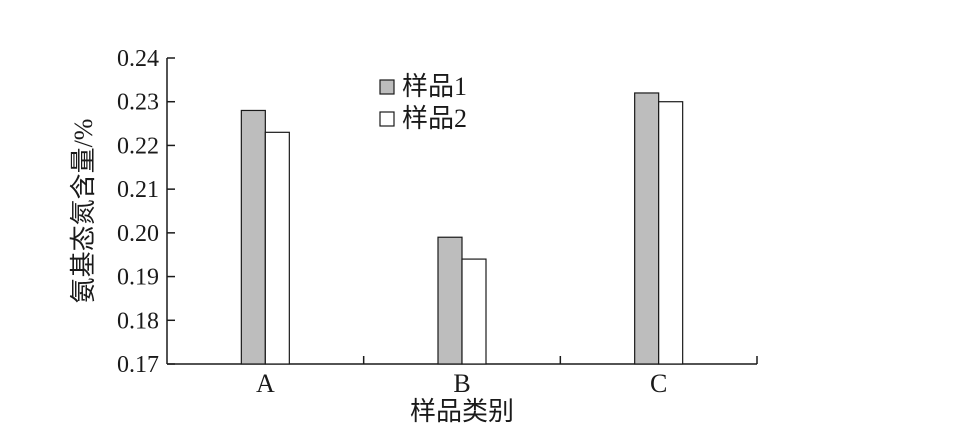  What do you see at coordinates (450, 300) in the screenshot?
I see `bar-series1-B` at bounding box center [450, 300].